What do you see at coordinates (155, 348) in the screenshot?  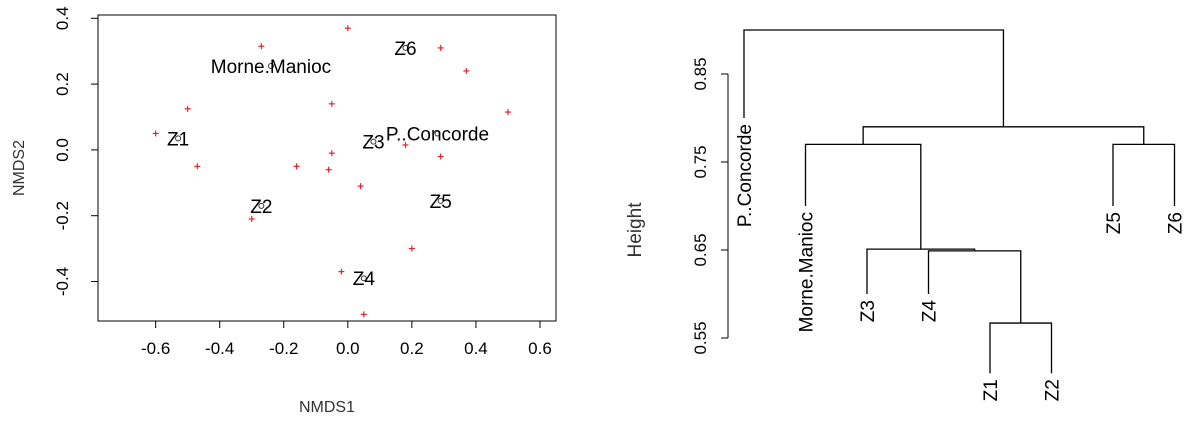 I see `nmds-x-tick-label: -0.6` at bounding box center [155, 348].